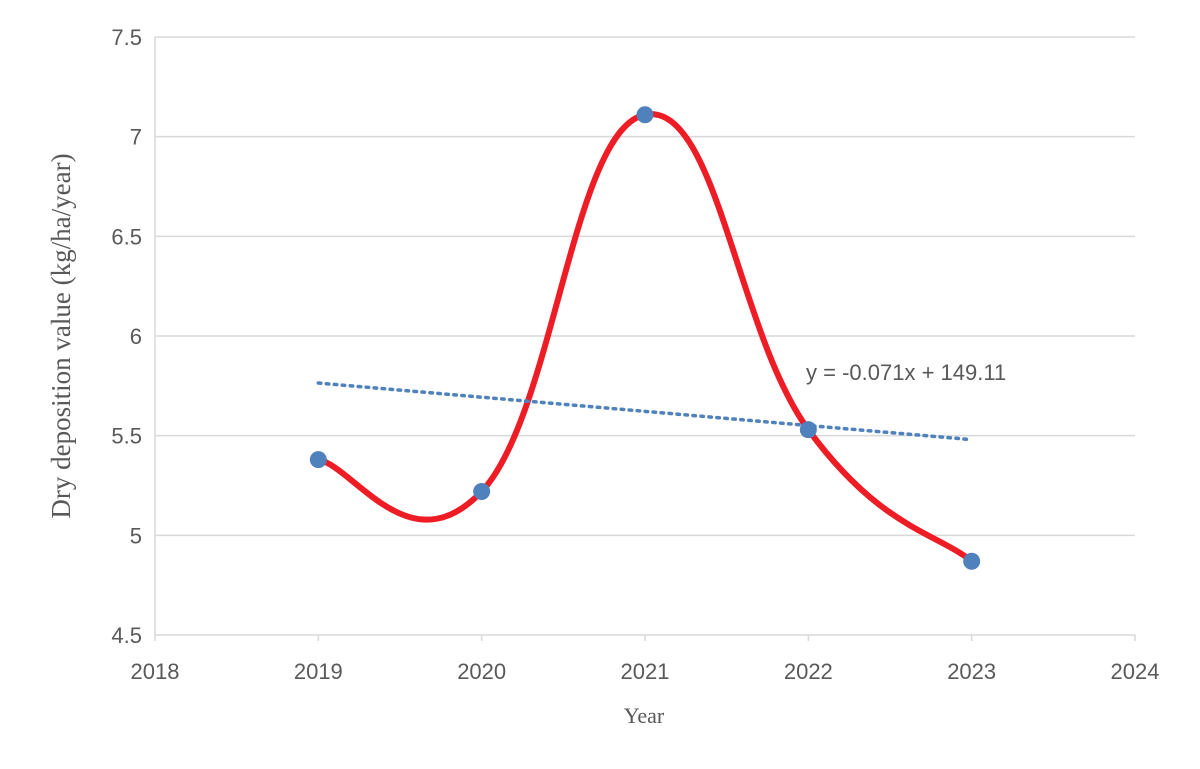 The image size is (1200, 769). I want to click on trendline, so click(645, 411).